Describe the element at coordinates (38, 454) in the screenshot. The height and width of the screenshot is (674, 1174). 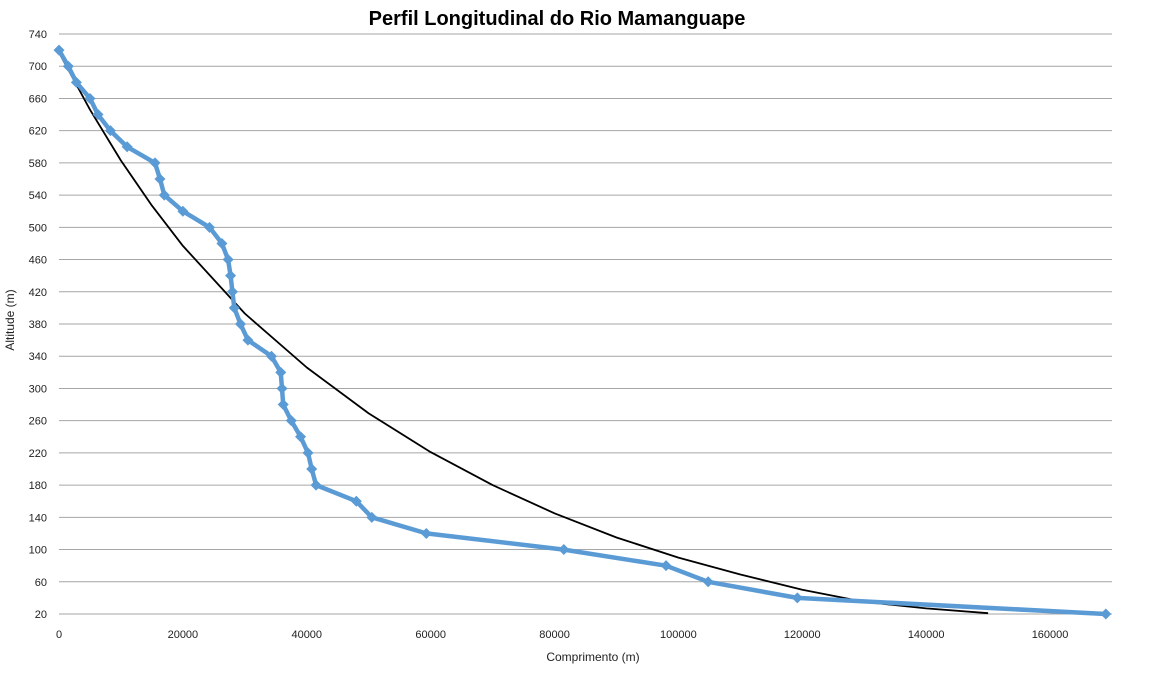
I see `y-tick-label-220: 220` at that location.